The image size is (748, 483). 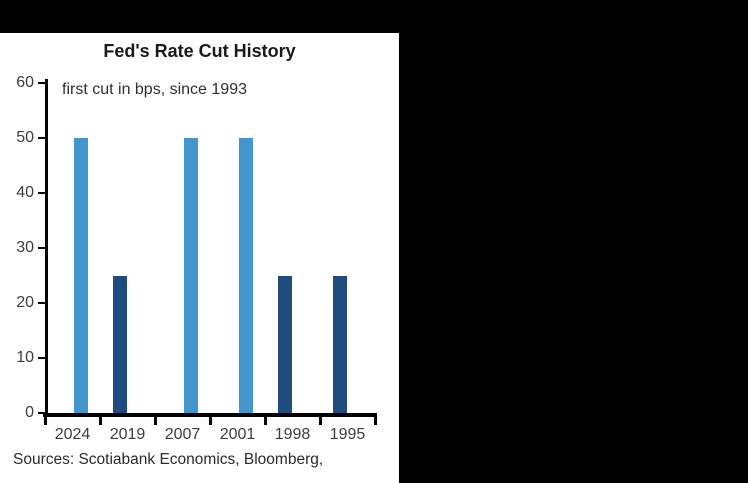 I want to click on y-tick-label: 20, so click(x=25, y=302).